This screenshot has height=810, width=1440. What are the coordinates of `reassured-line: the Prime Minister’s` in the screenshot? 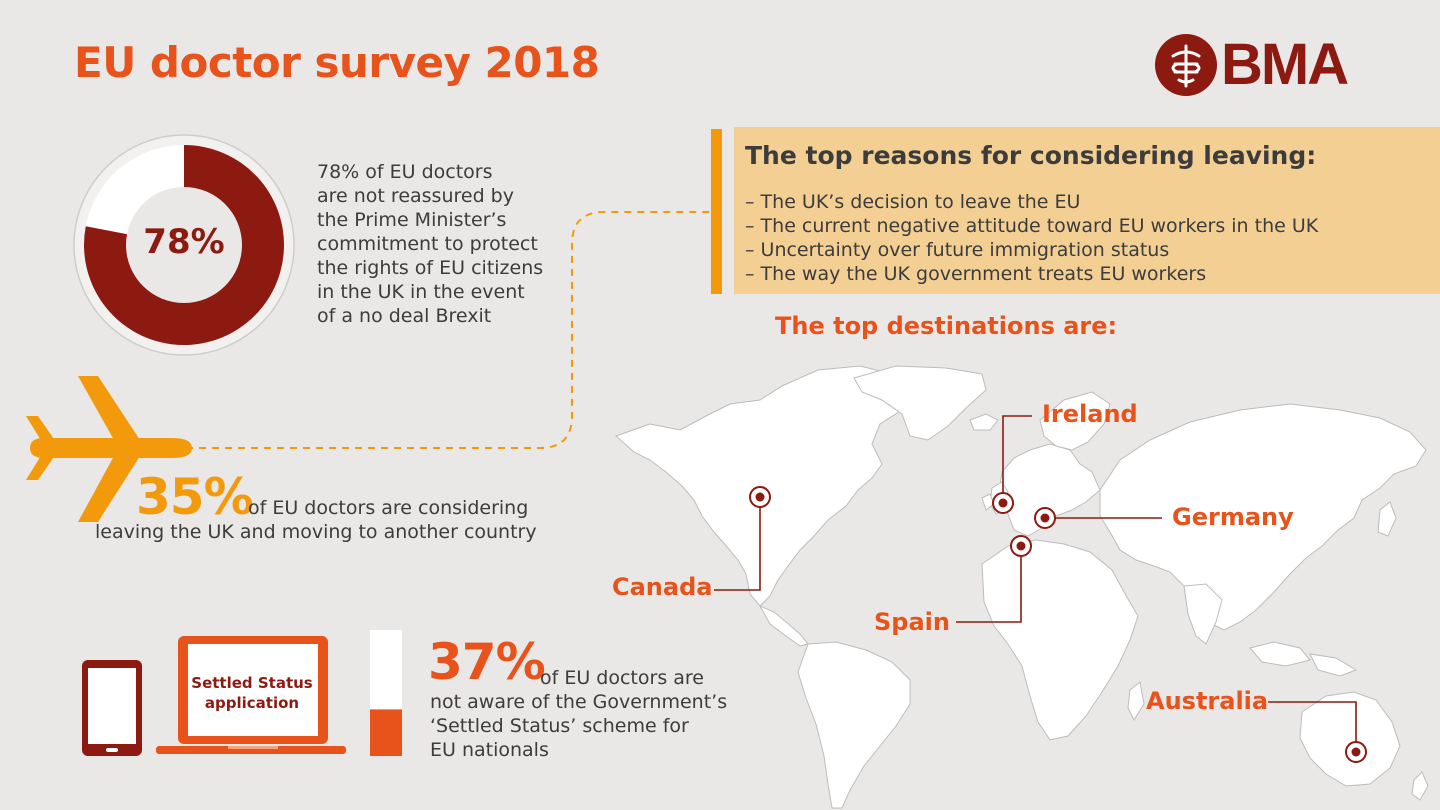 It's located at (412, 220).